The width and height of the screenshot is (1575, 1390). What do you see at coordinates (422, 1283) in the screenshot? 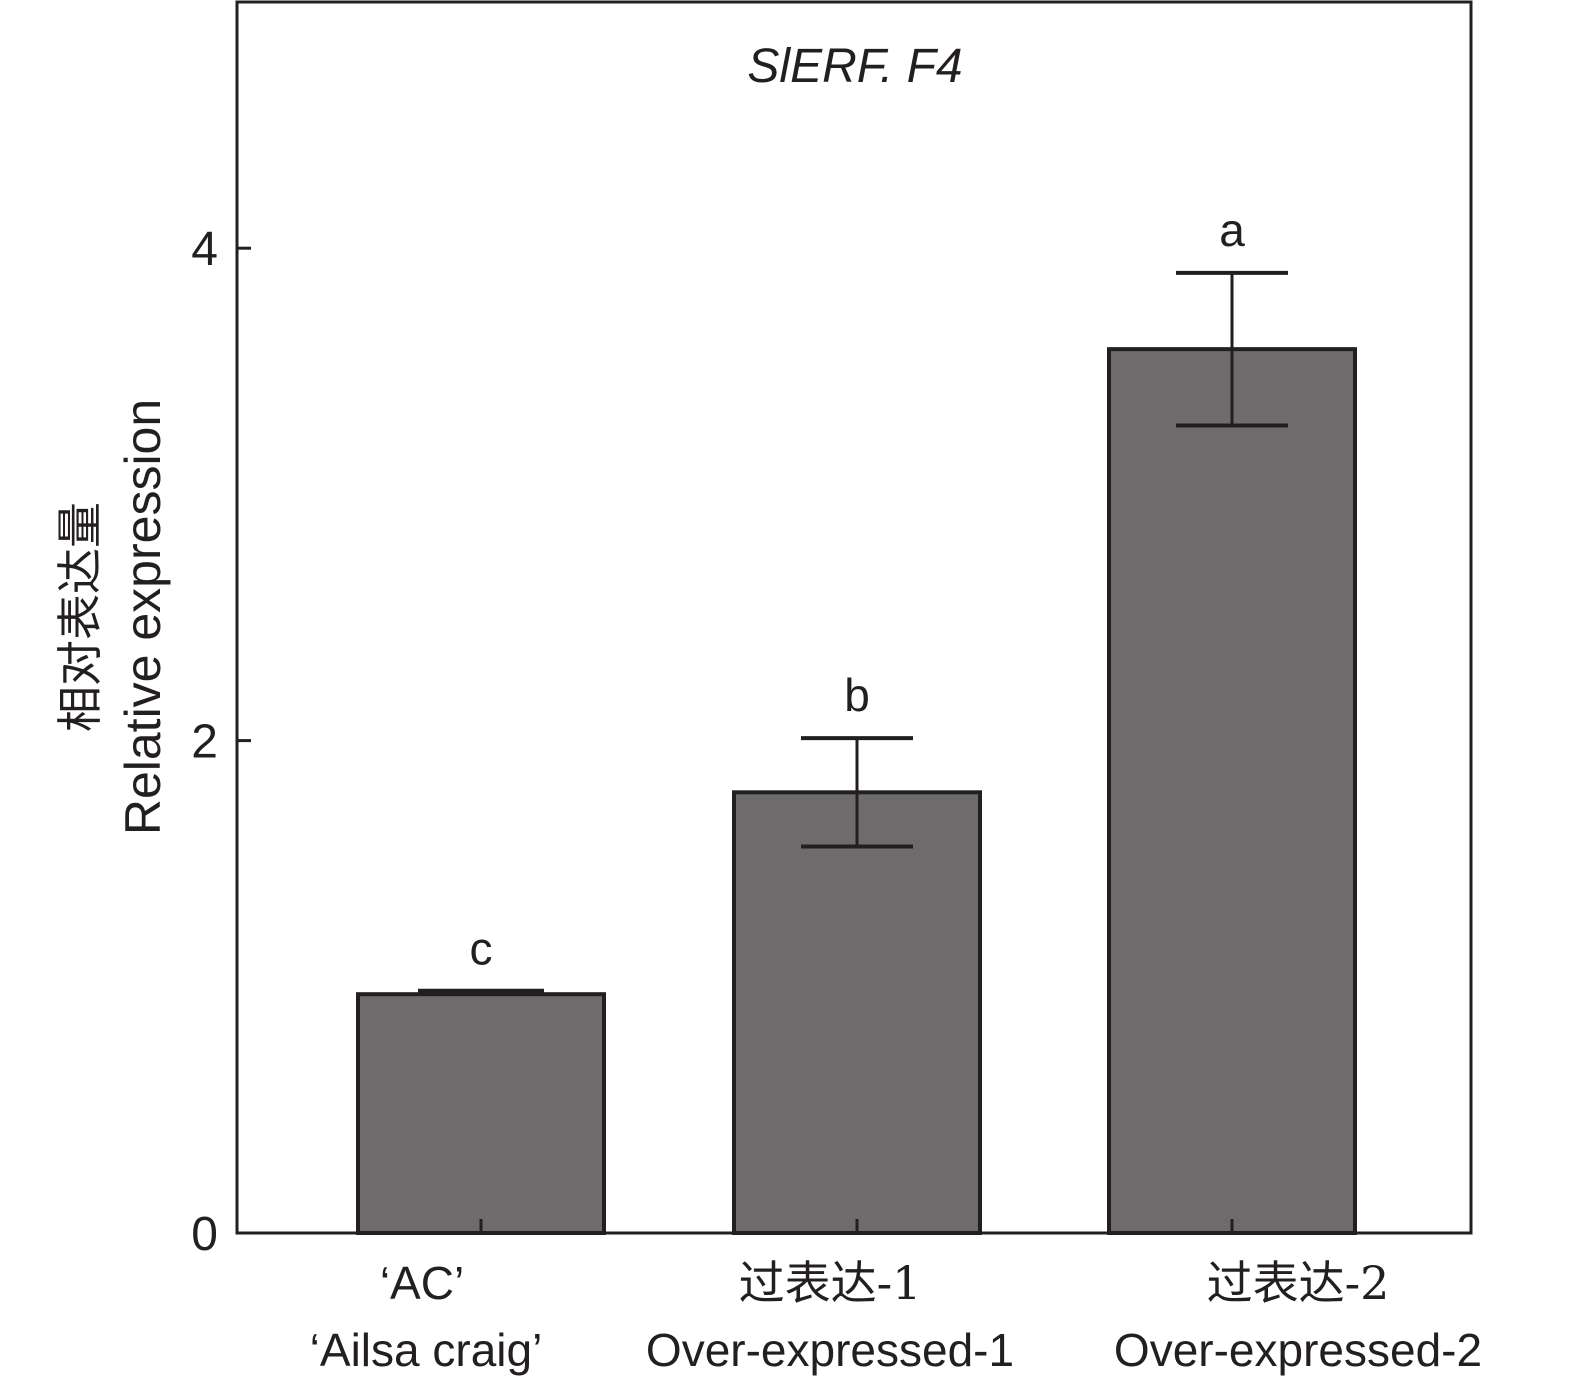
I see `x-tick-label-cn-1: ‘AC’` at bounding box center [422, 1283].